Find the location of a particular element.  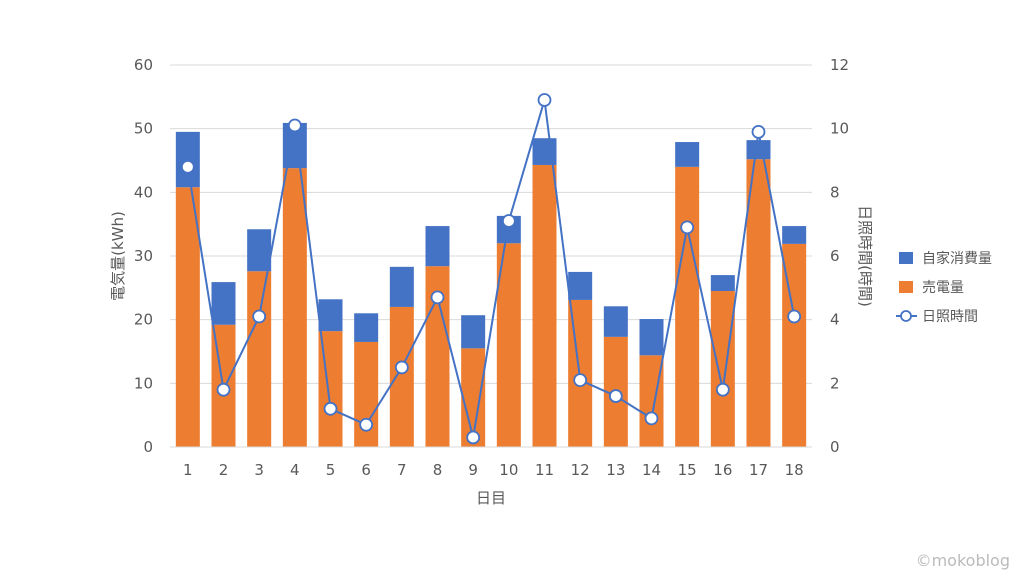

y2-tick-label: 6 is located at coordinates (835, 256).